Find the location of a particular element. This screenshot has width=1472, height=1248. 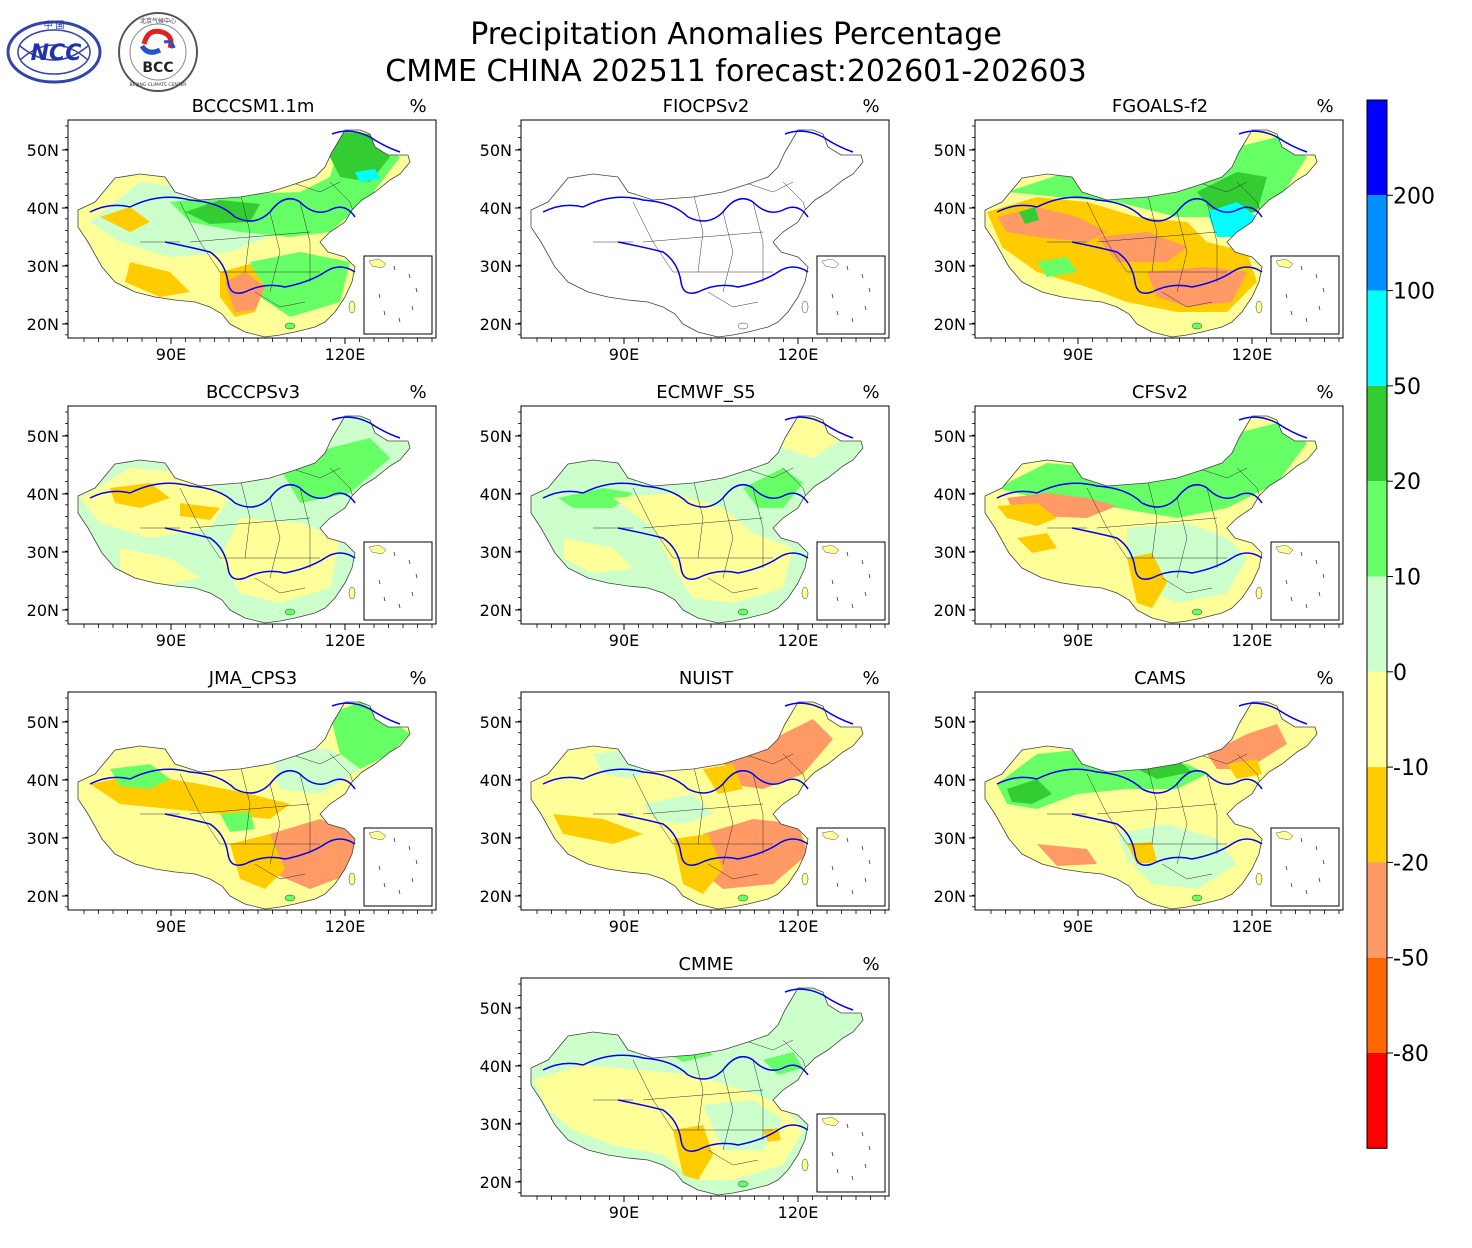

colorbar-label: -80 is located at coordinates (1411, 1054).